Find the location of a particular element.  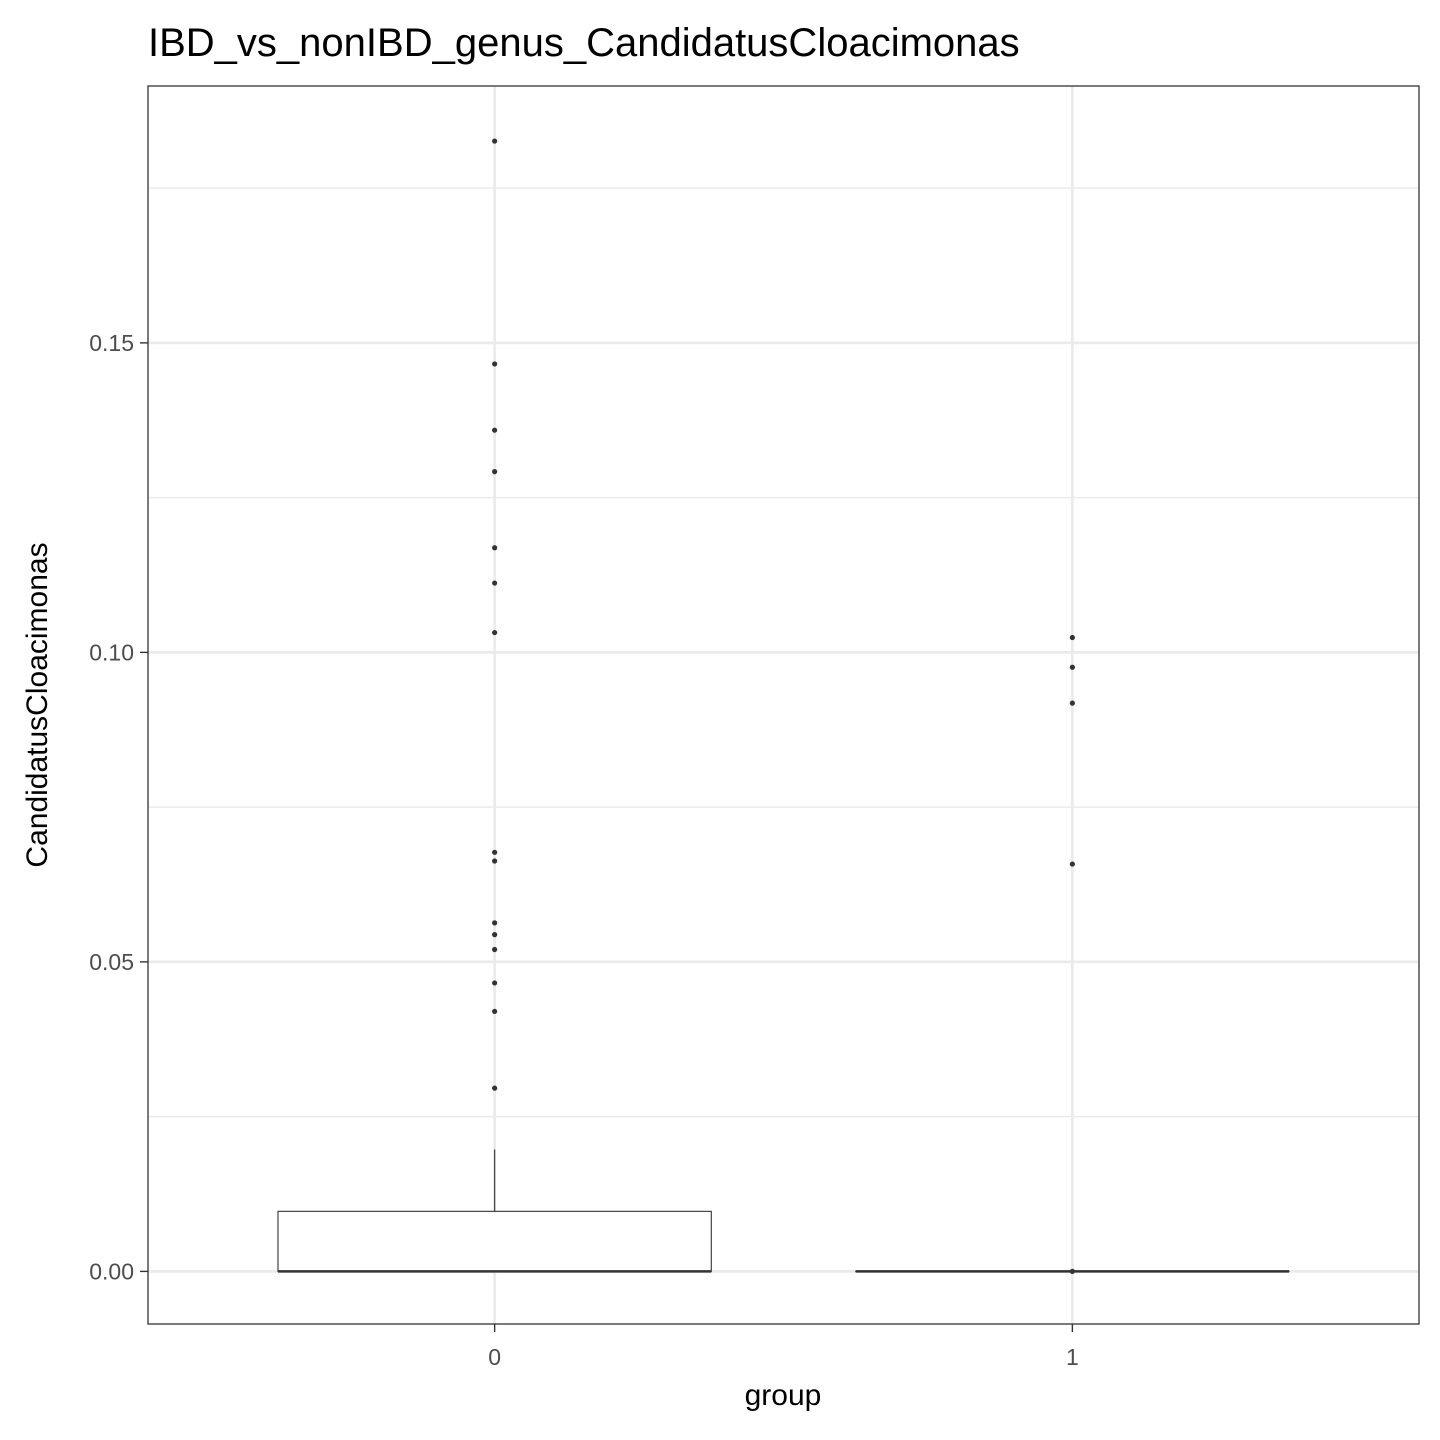

x-tick-label: 0 is located at coordinates (494, 1357).